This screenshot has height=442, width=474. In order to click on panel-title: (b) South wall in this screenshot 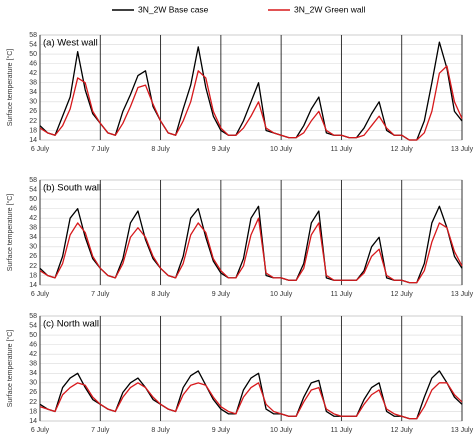, I will do `click(72, 188)`.